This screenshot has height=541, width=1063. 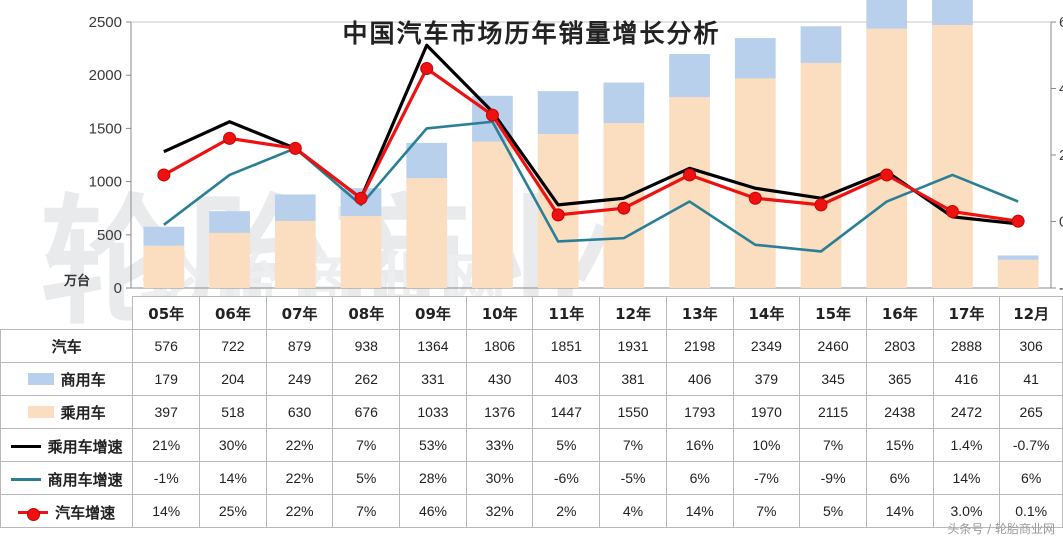 I want to click on table-col-header: 12年, so click(x=633, y=313).